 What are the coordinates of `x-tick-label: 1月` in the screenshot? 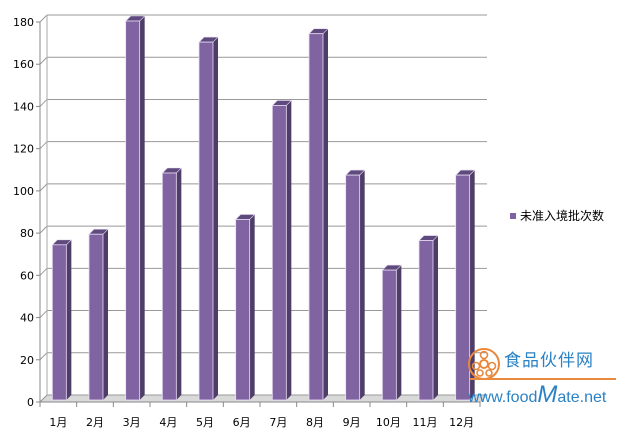 It's located at (58, 422).